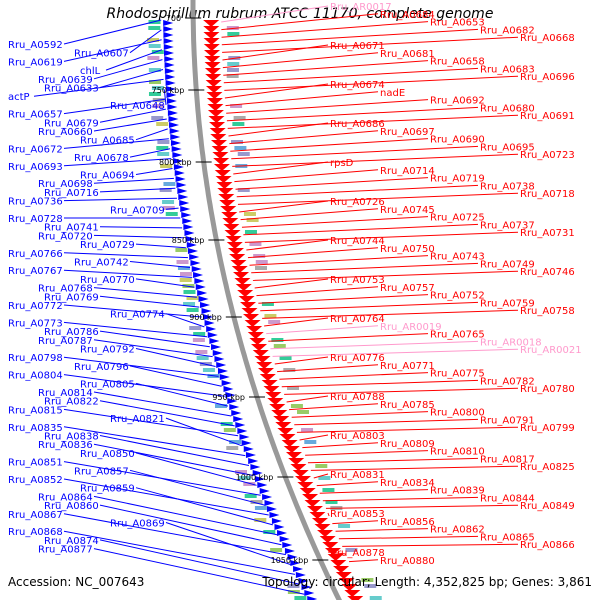 This screenshot has width=600, height=600. Describe the element at coordinates (65, 132) in the screenshot. I see `left-gene-label: Rru_A0660` at that location.